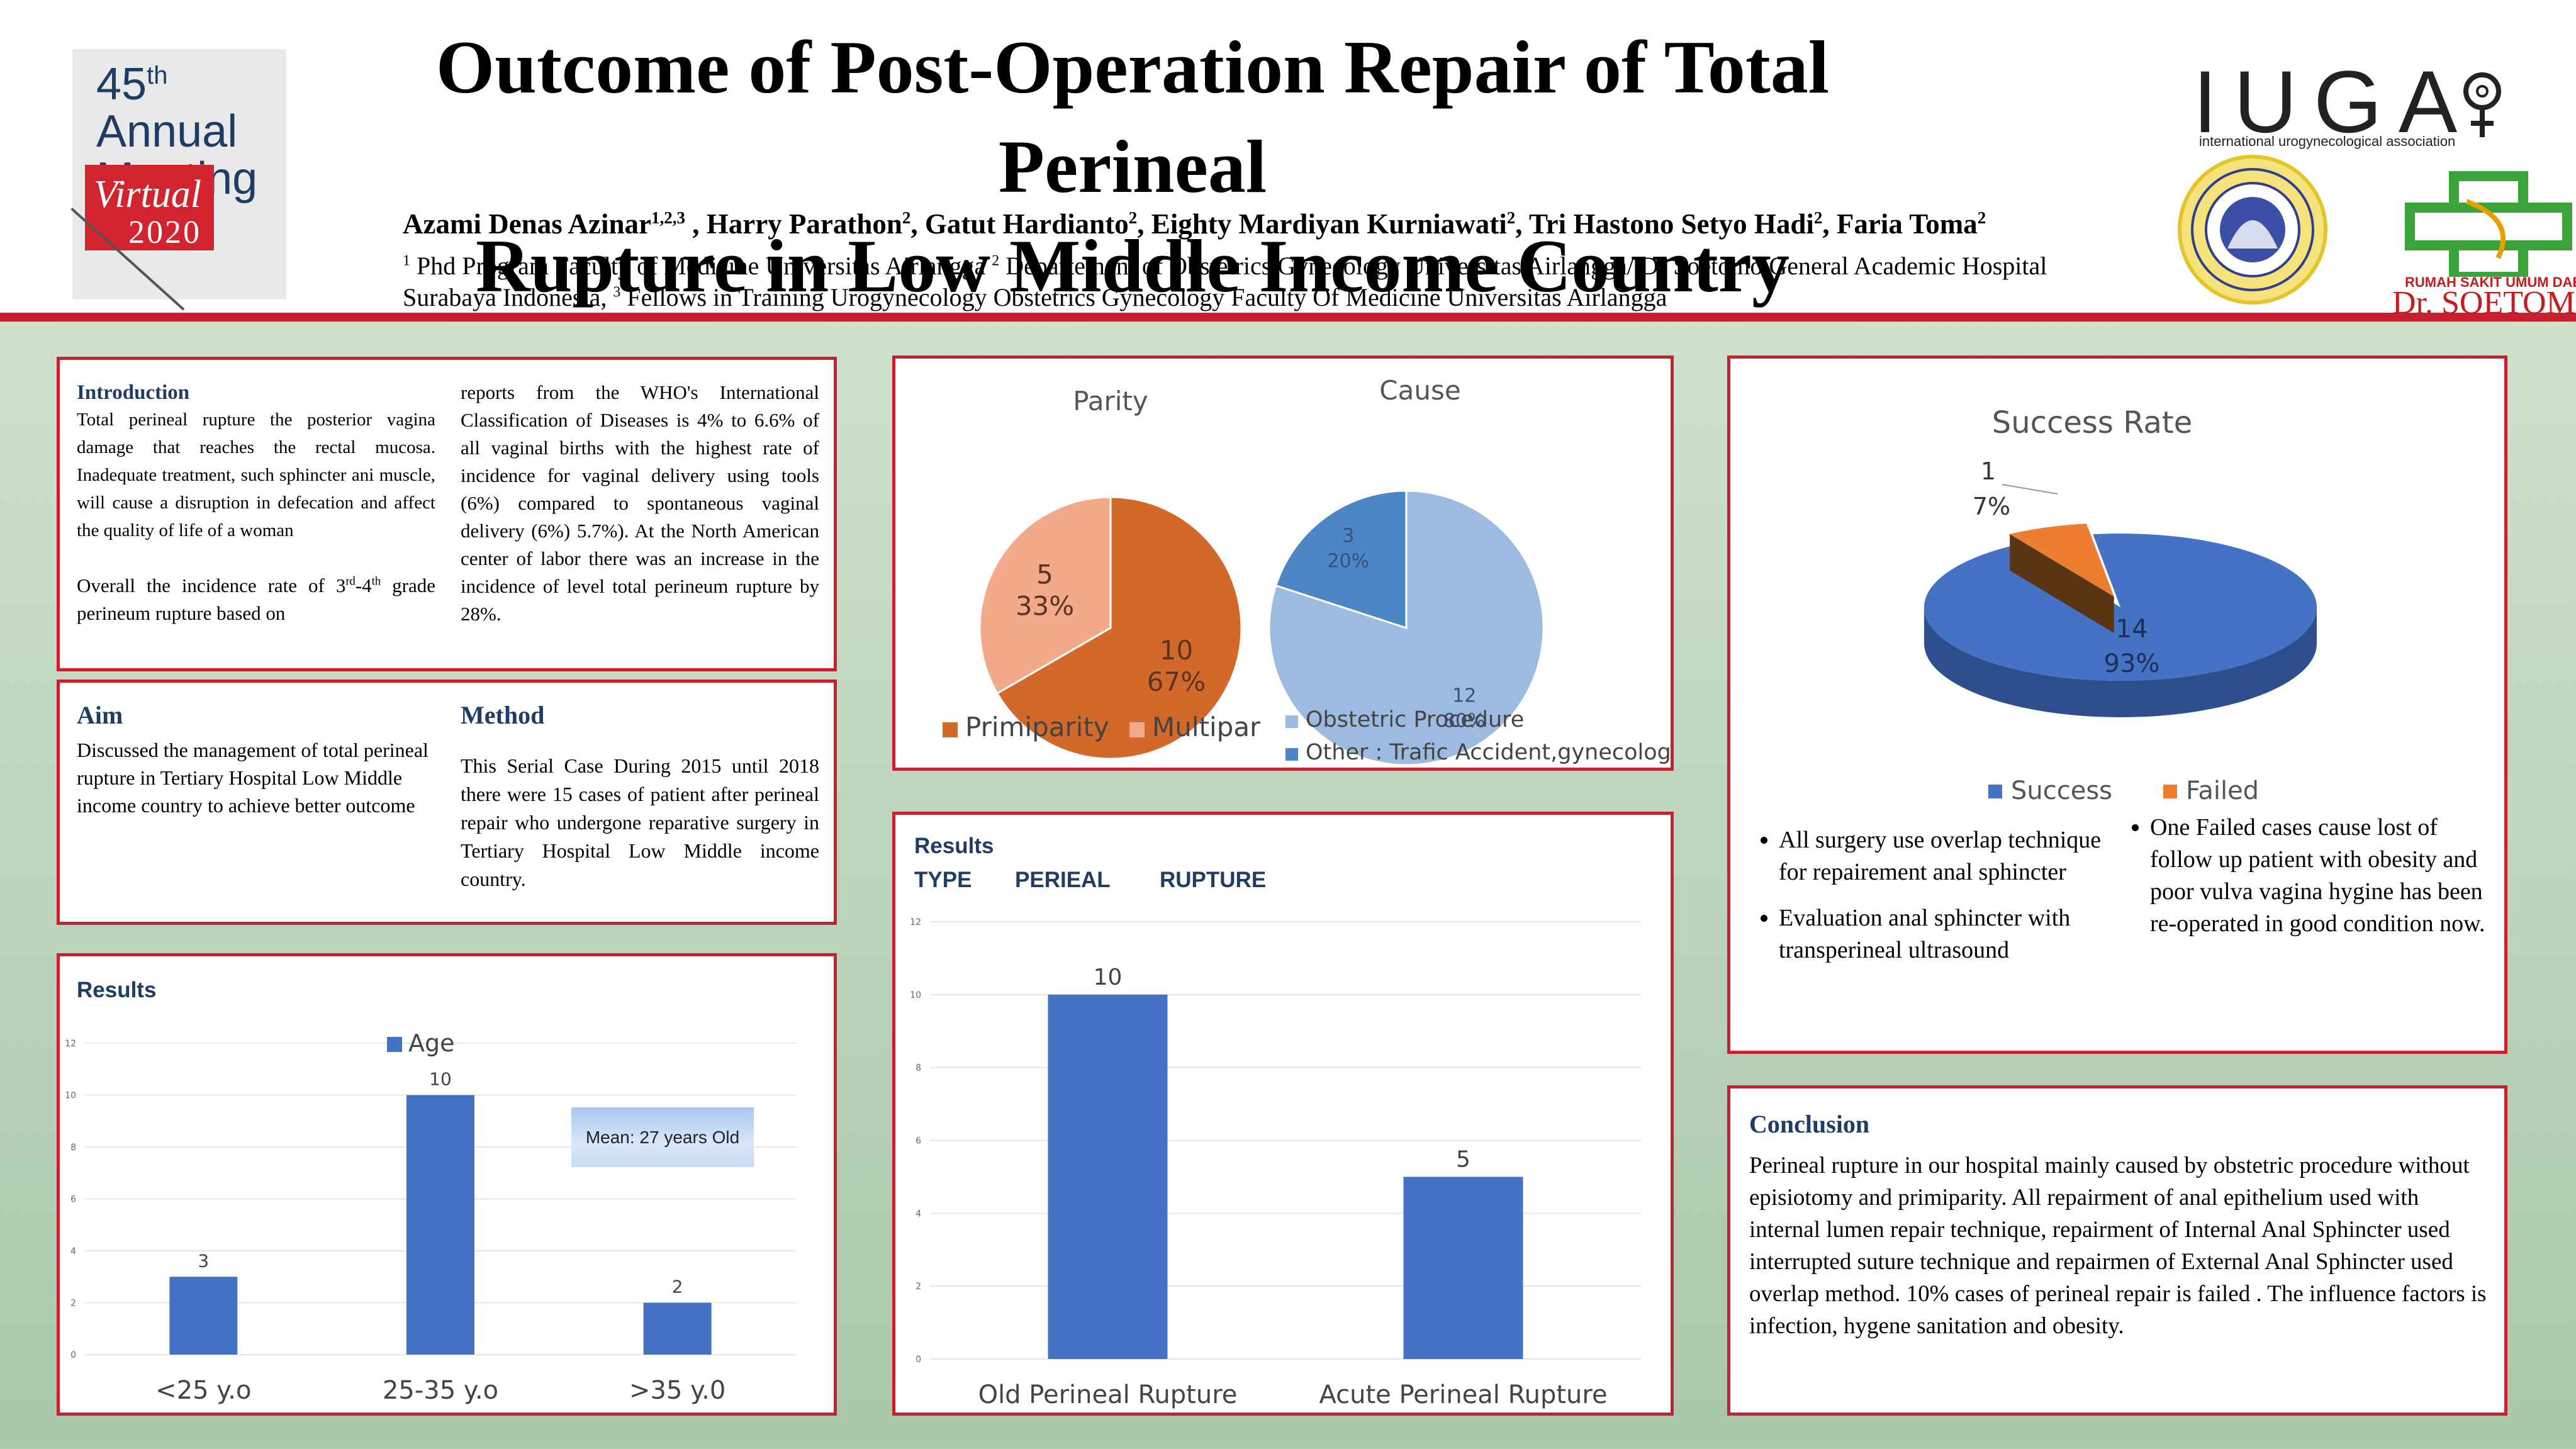  What do you see at coordinates (2222, 790) in the screenshot?
I see `legend-label: Failed` at bounding box center [2222, 790].